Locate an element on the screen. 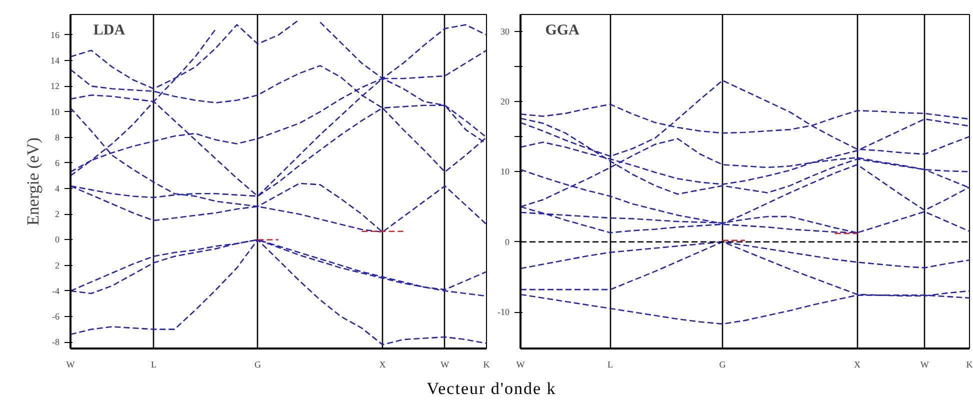 This screenshot has width=973, height=414. y-tick-label: -6 is located at coordinates (56, 317).